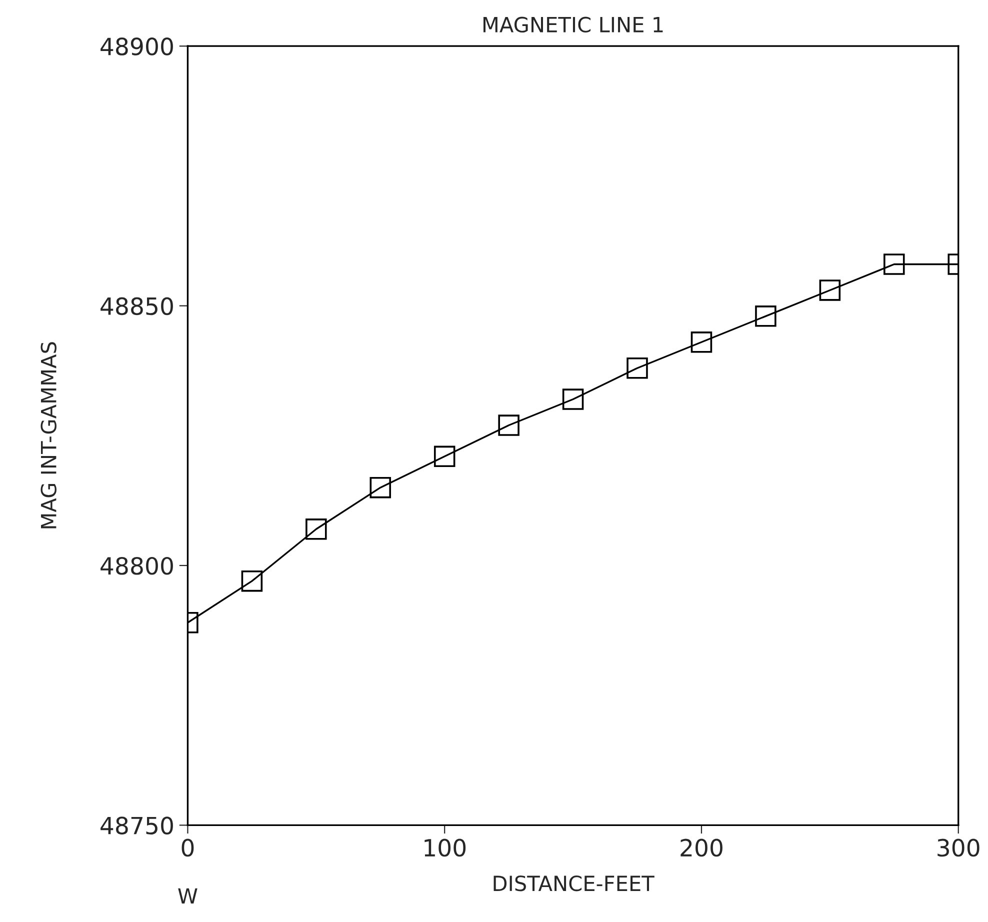 This screenshot has height=922, width=988. Describe the element at coordinates (136, 47) in the screenshot. I see `y-tick-label: 48900` at that location.